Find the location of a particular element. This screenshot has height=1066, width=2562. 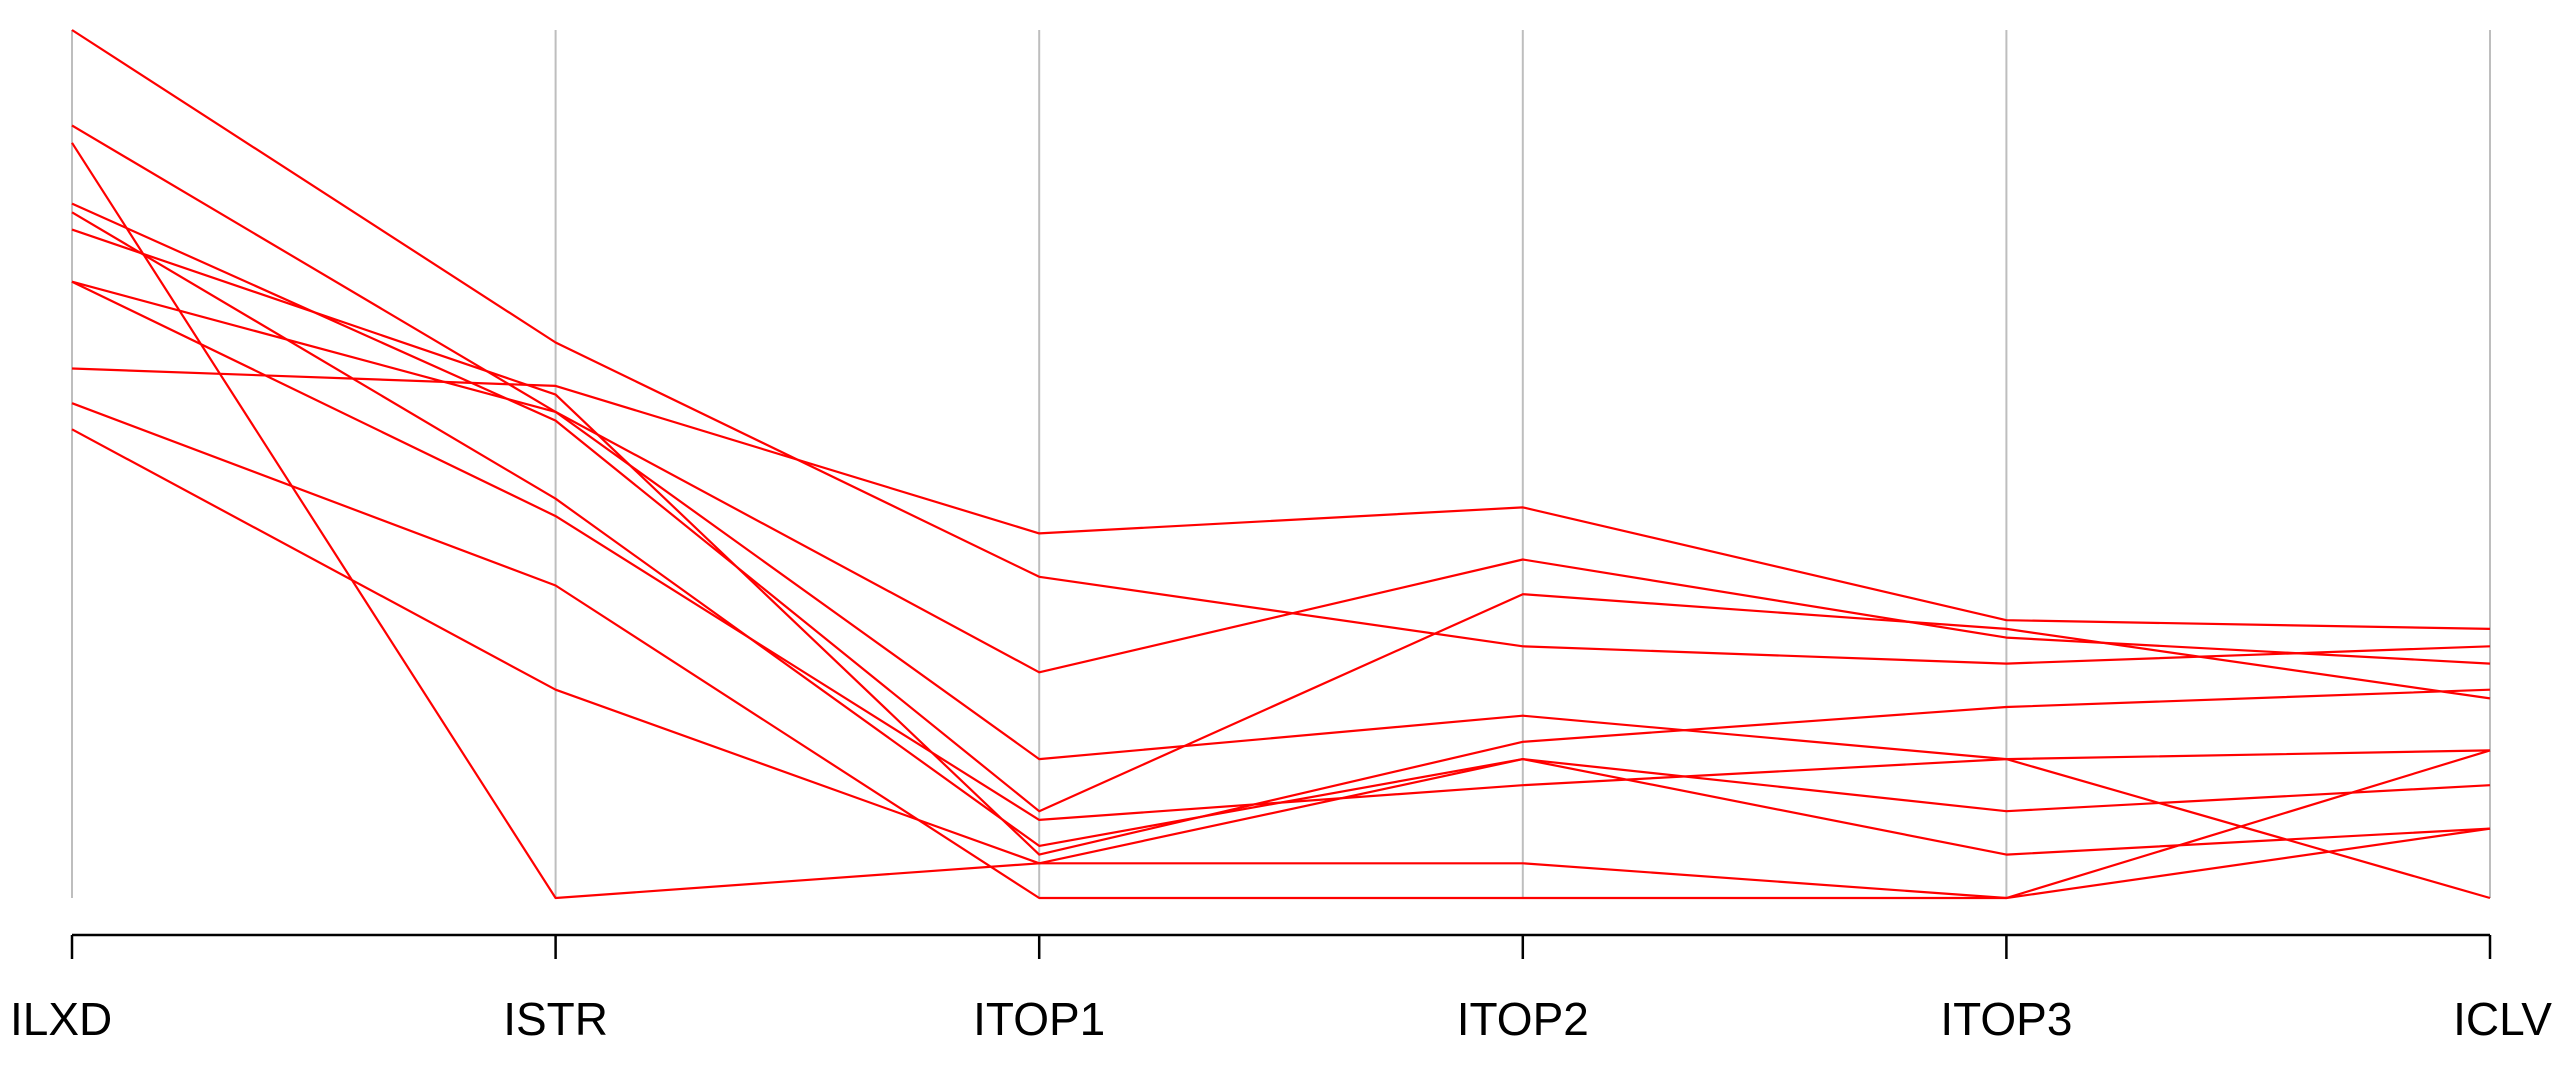

x-tick-label-itop3: ITOP3 is located at coordinates (2006, 1019).